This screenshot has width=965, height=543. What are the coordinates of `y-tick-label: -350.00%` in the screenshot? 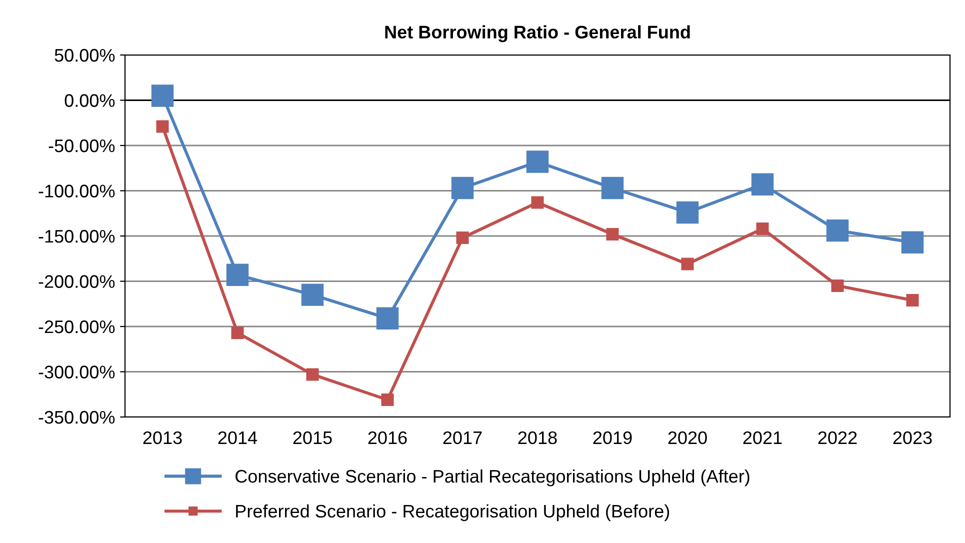 It's located at (76, 417).